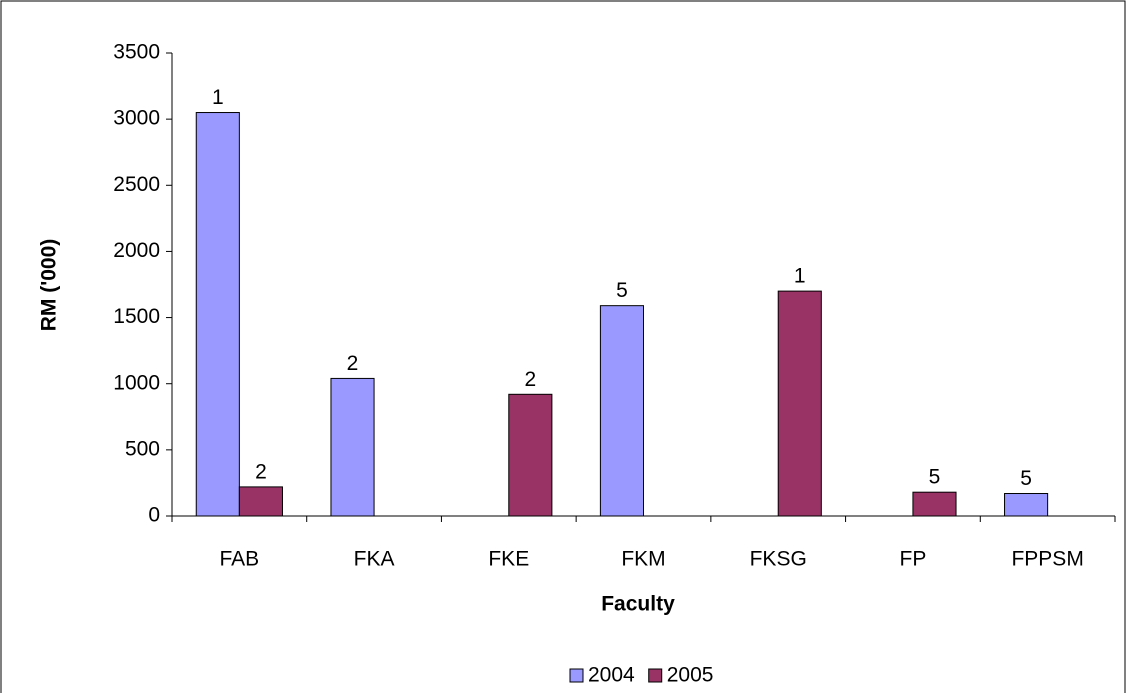 The width and height of the screenshot is (1126, 693). Describe the element at coordinates (136, 382) in the screenshot. I see `y-tick-label: 1000` at that location.